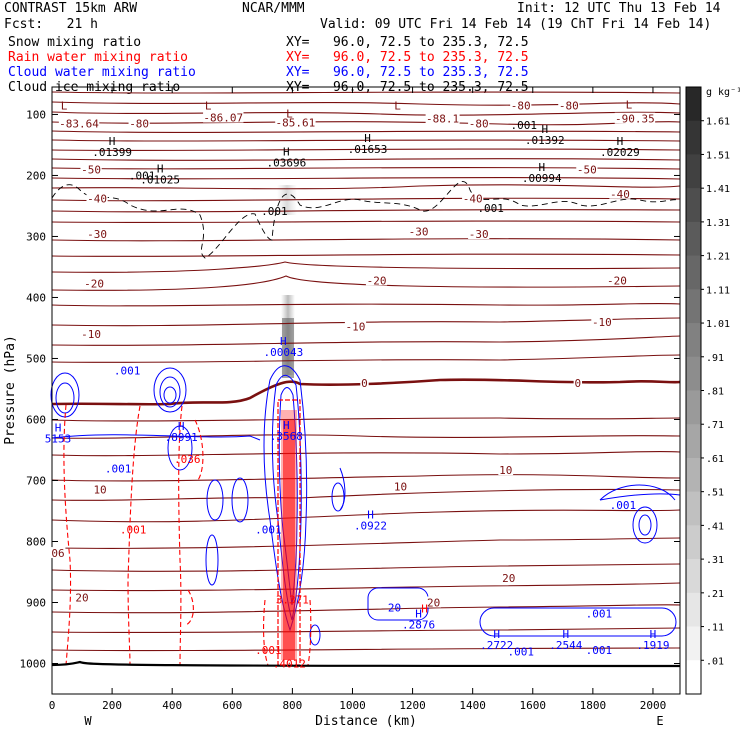 Image resolution: width=740 pixels, height=740 pixels. I want to click on colorbar-label: 1.51, so click(718, 155).